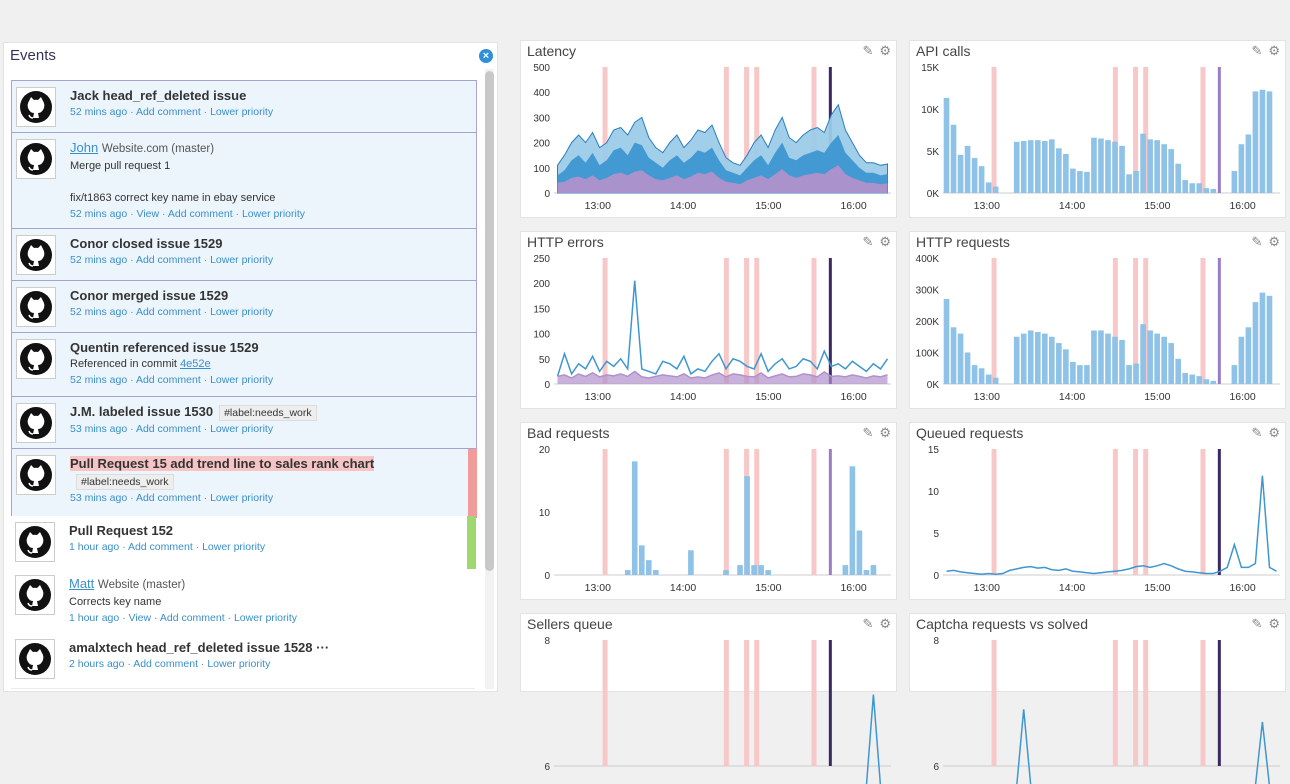 This screenshot has height=784, width=1290. Describe the element at coordinates (708, 136) in the screenshot. I see `chart-area: 0 100 200 300 400 500 13:00 14:00 15:00 16:00` at that location.